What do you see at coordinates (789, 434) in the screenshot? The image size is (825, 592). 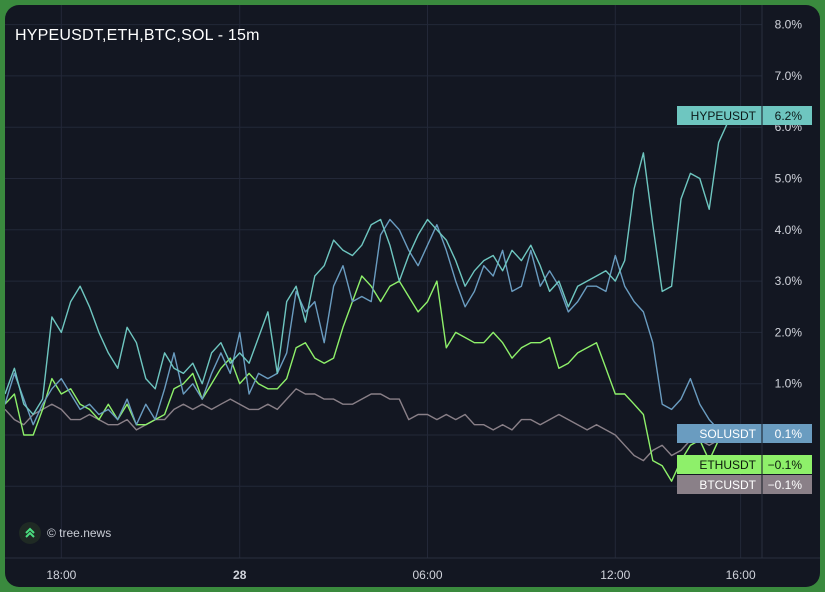 I see `last-value-label: 0.1%` at bounding box center [789, 434].